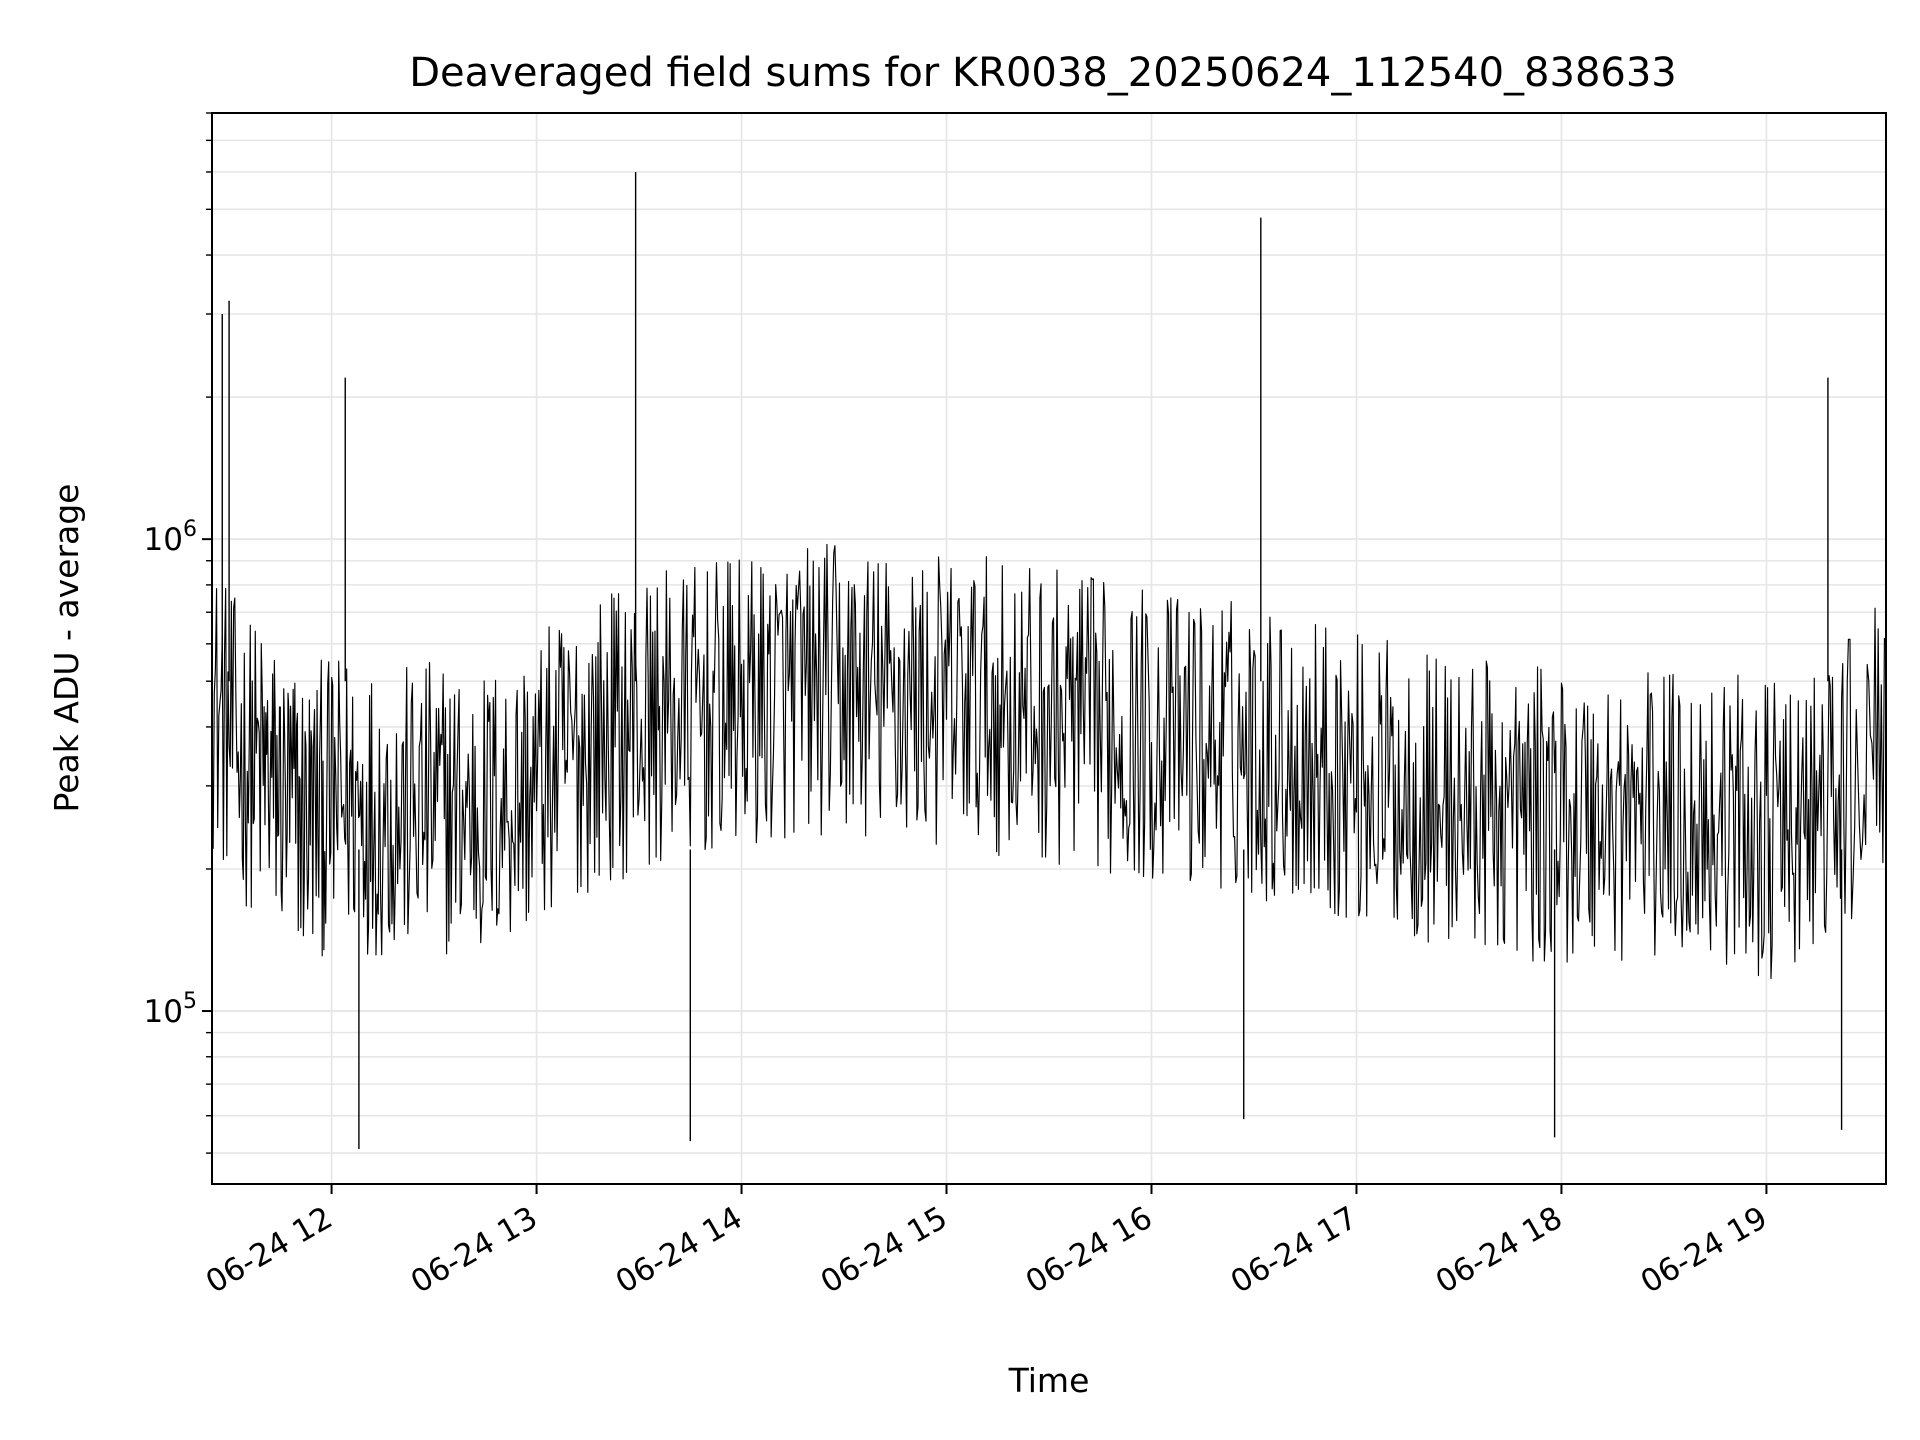 Image resolution: width=1920 pixels, height=1440 pixels. What do you see at coordinates (178, 633) in the screenshot?
I see `y-axis-ticks: 10⁵ 10⁶` at bounding box center [178, 633].